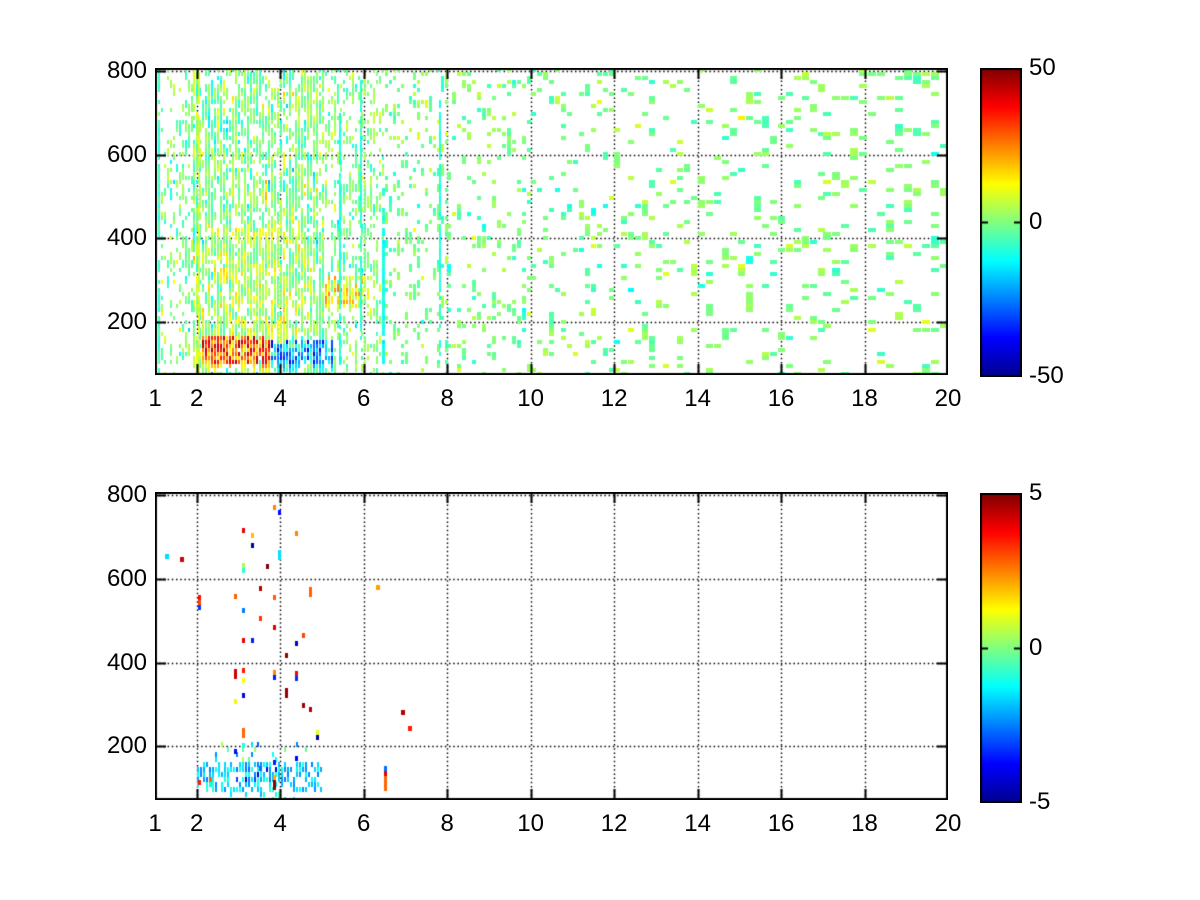 The image size is (1200, 900). Describe the element at coordinates (1042, 67) in the screenshot. I see `colorbar-tick-label: 50` at that location.